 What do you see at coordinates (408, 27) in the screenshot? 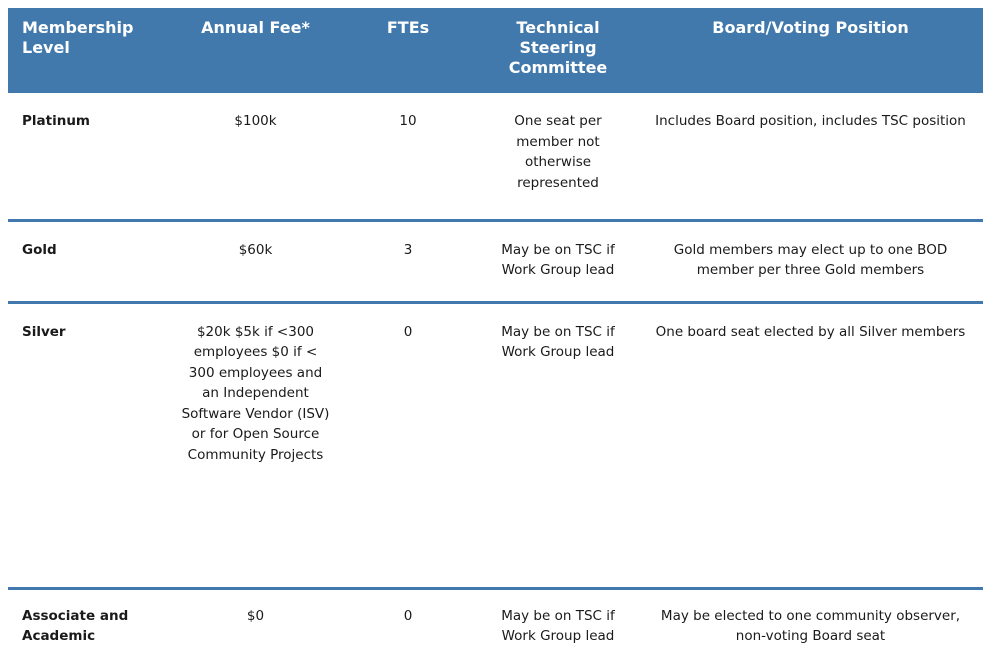
I see `column-header-ftes: FTEs` at bounding box center [408, 27].